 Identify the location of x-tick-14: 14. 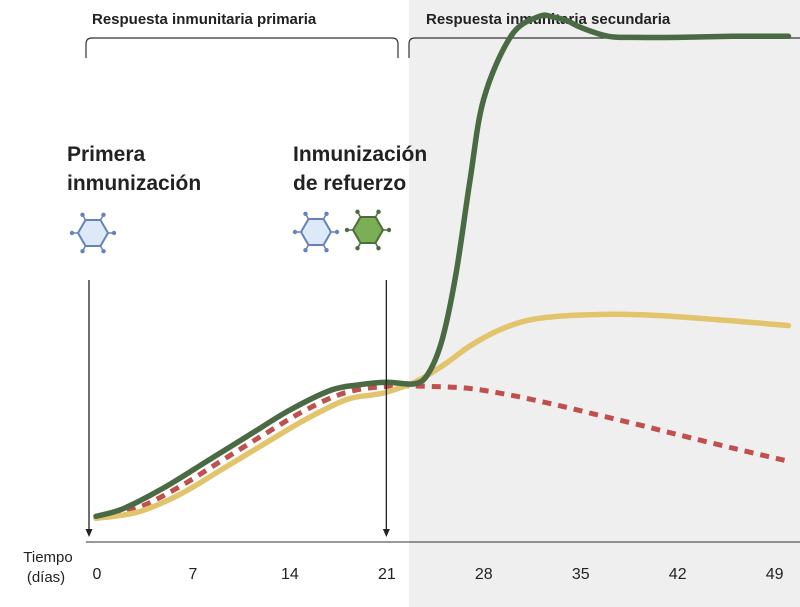
(290, 574).